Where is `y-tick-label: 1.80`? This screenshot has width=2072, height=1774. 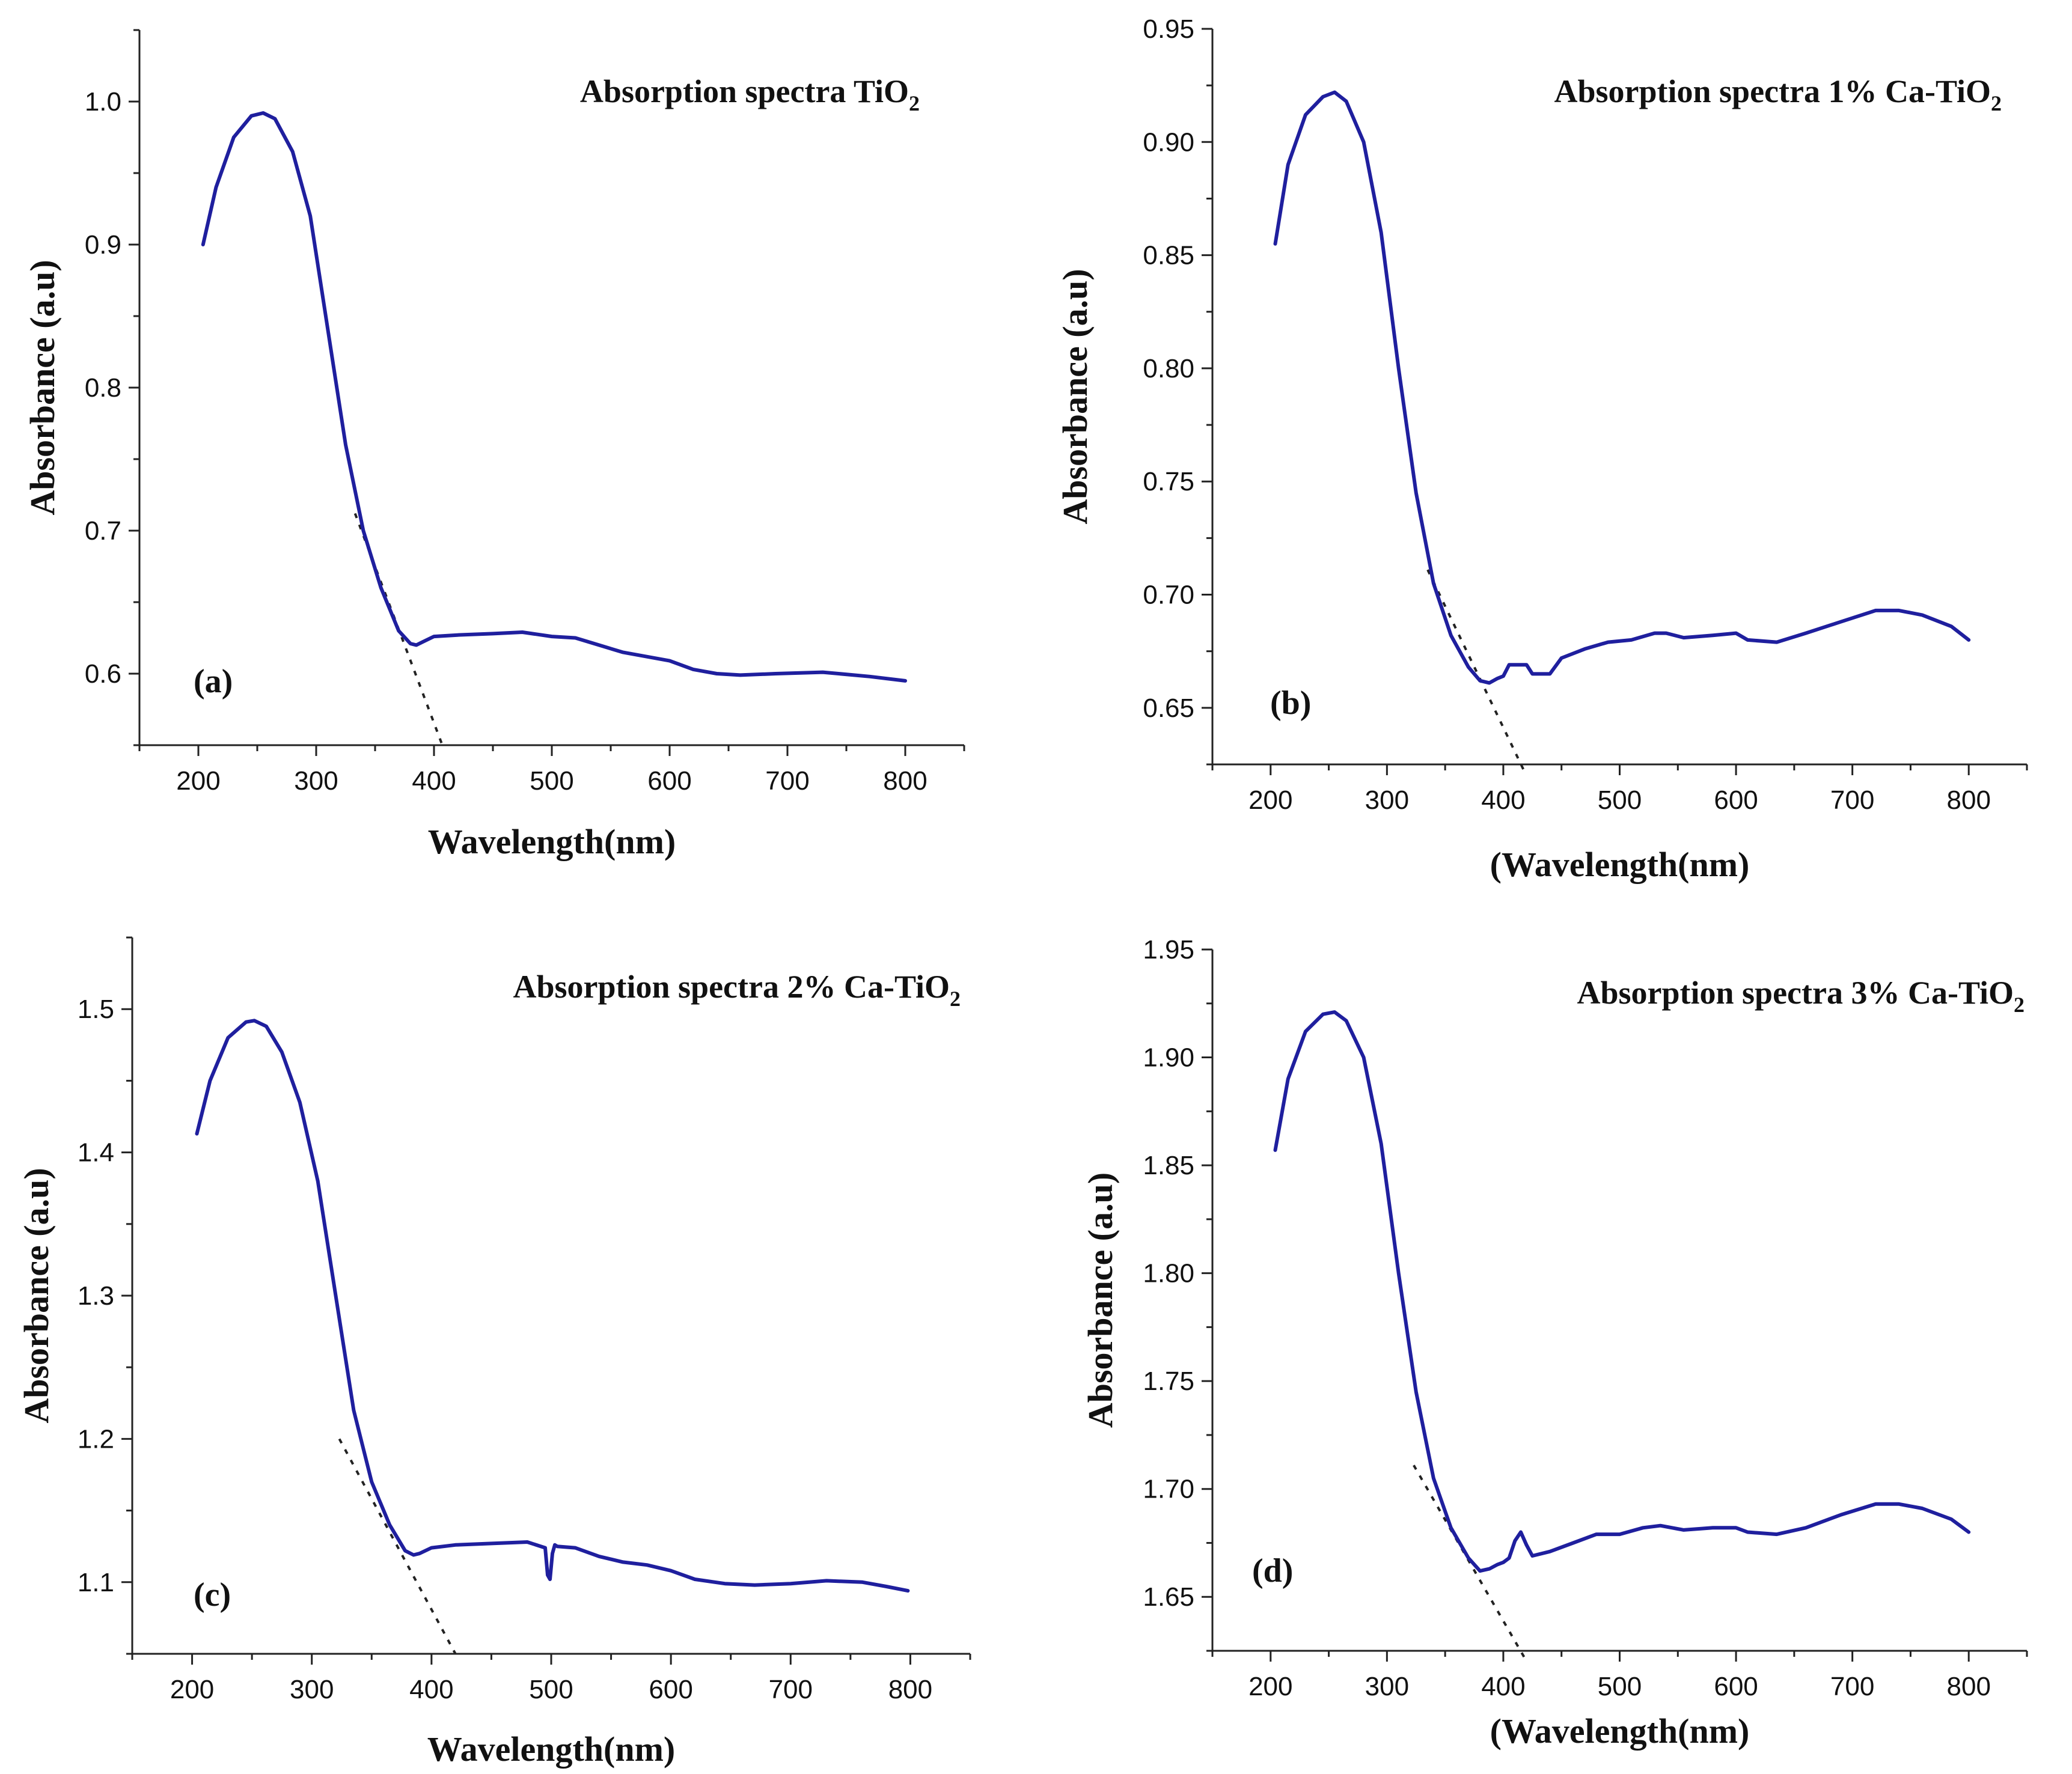 y-tick-label: 1.80 is located at coordinates (1168, 1273).